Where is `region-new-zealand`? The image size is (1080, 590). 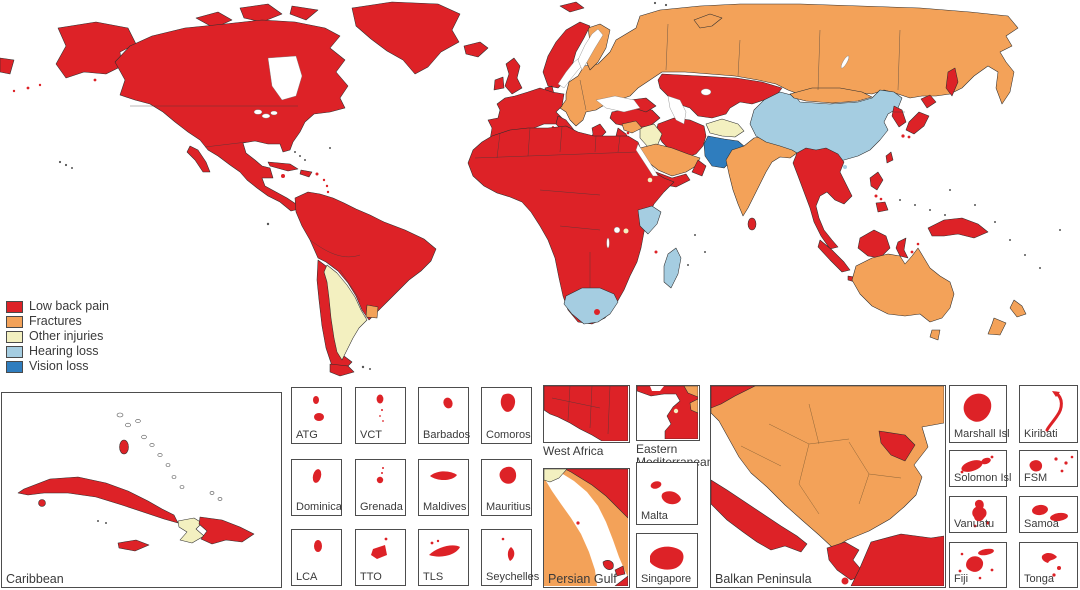 region-new-zealand is located at coordinates (1007, 317).